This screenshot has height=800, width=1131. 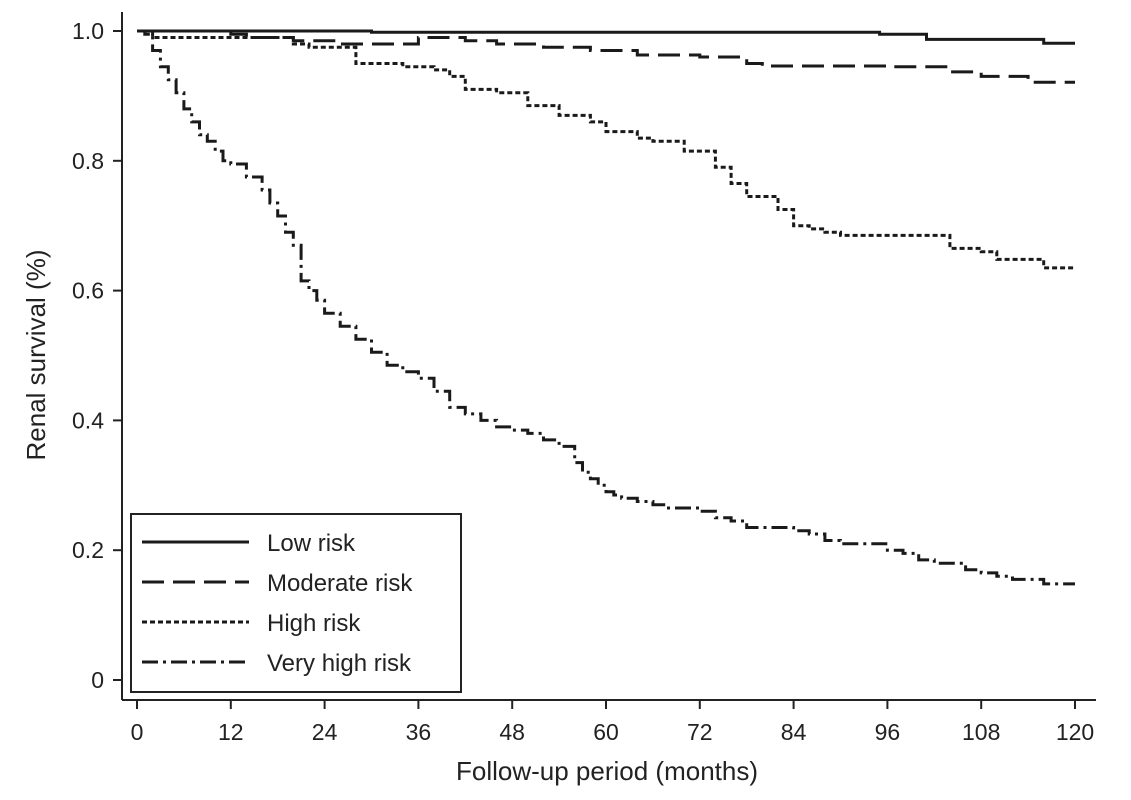 I want to click on y-tick-label: 0.4, so click(x=88, y=420).